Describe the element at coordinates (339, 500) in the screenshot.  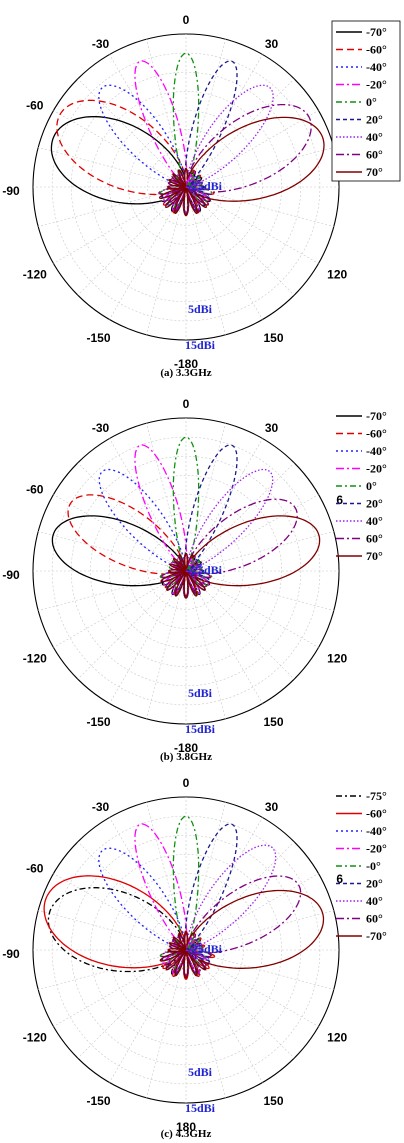
I see `angle-tick-label: 6` at that location.